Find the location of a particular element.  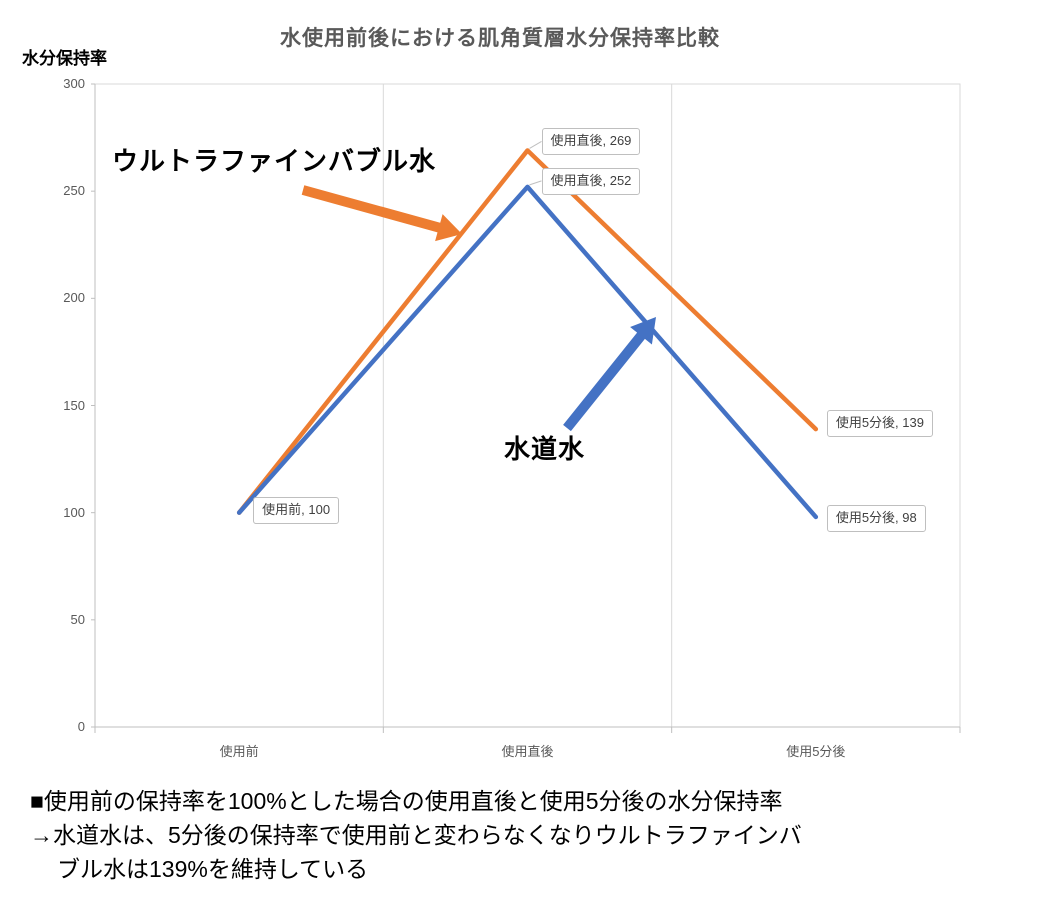

data-label: 使用前, 100 is located at coordinates (296, 510).